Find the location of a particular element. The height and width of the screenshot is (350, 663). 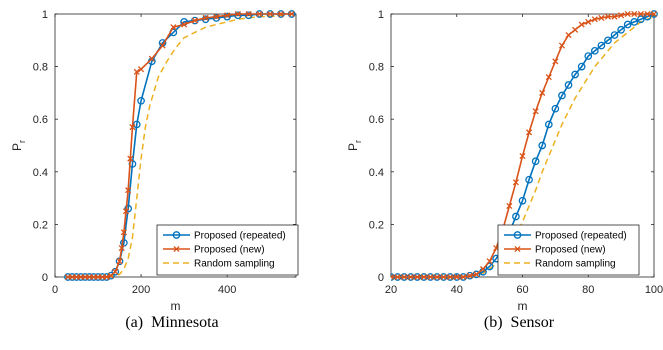

x-tick-label: 20 is located at coordinates (391, 290).